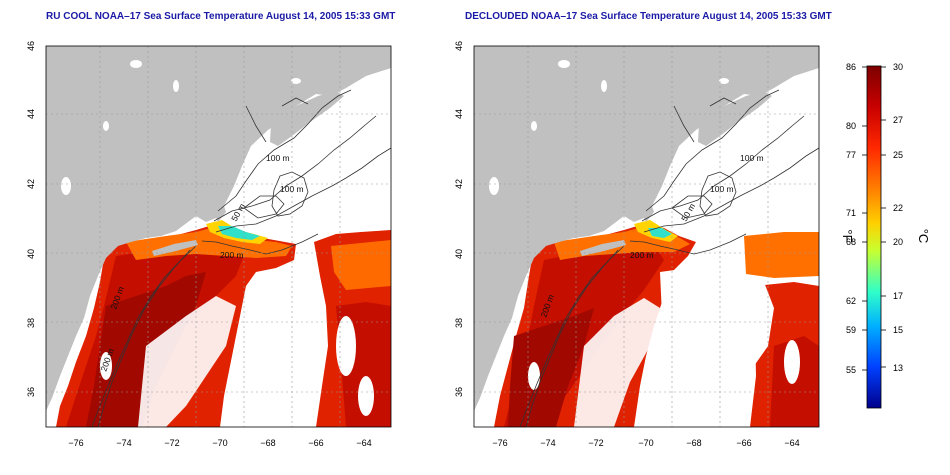 The image size is (950, 475). What do you see at coordinates (851, 67) in the screenshot?
I see `colorbar-f-tick: 86` at bounding box center [851, 67].